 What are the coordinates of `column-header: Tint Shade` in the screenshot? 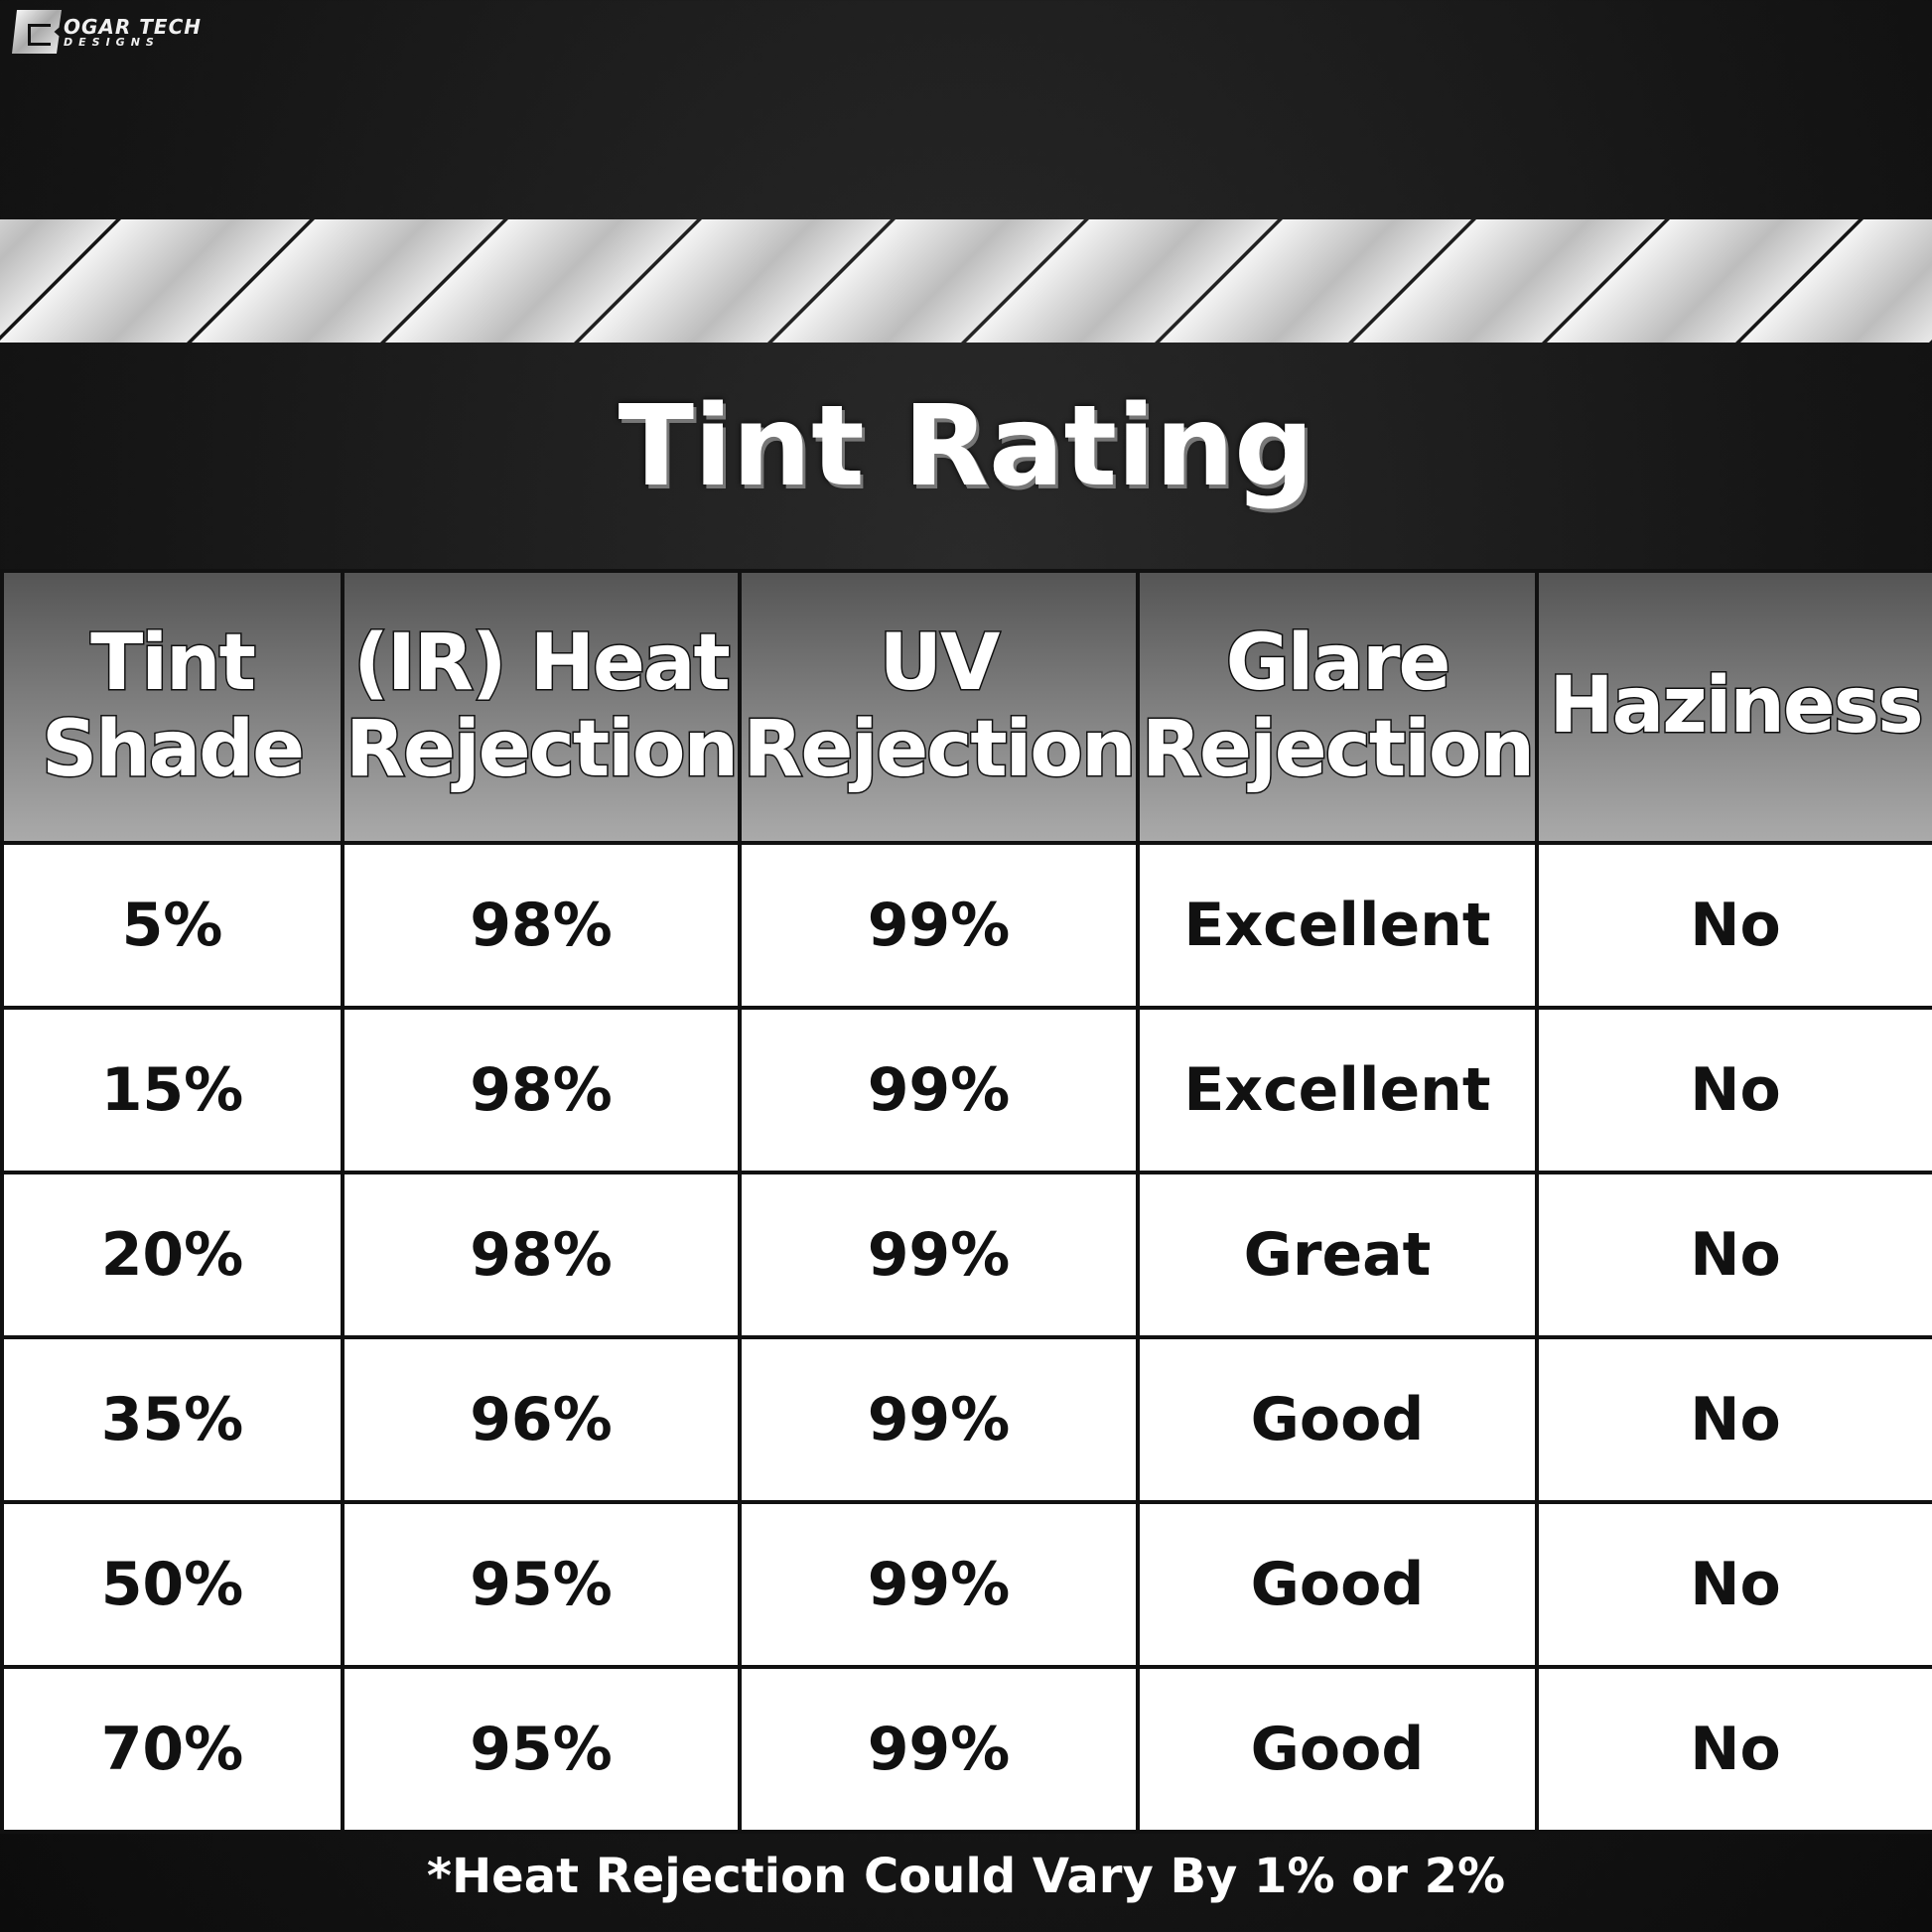 It's located at (172, 707).